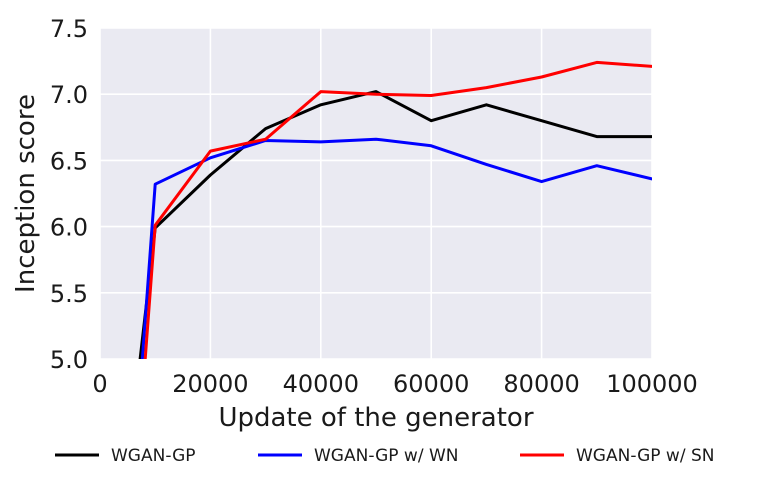 Image resolution: width=762 pixels, height=489 pixels. I want to click on legend-label-2: WGAN-GP w/ WN, so click(386, 456).